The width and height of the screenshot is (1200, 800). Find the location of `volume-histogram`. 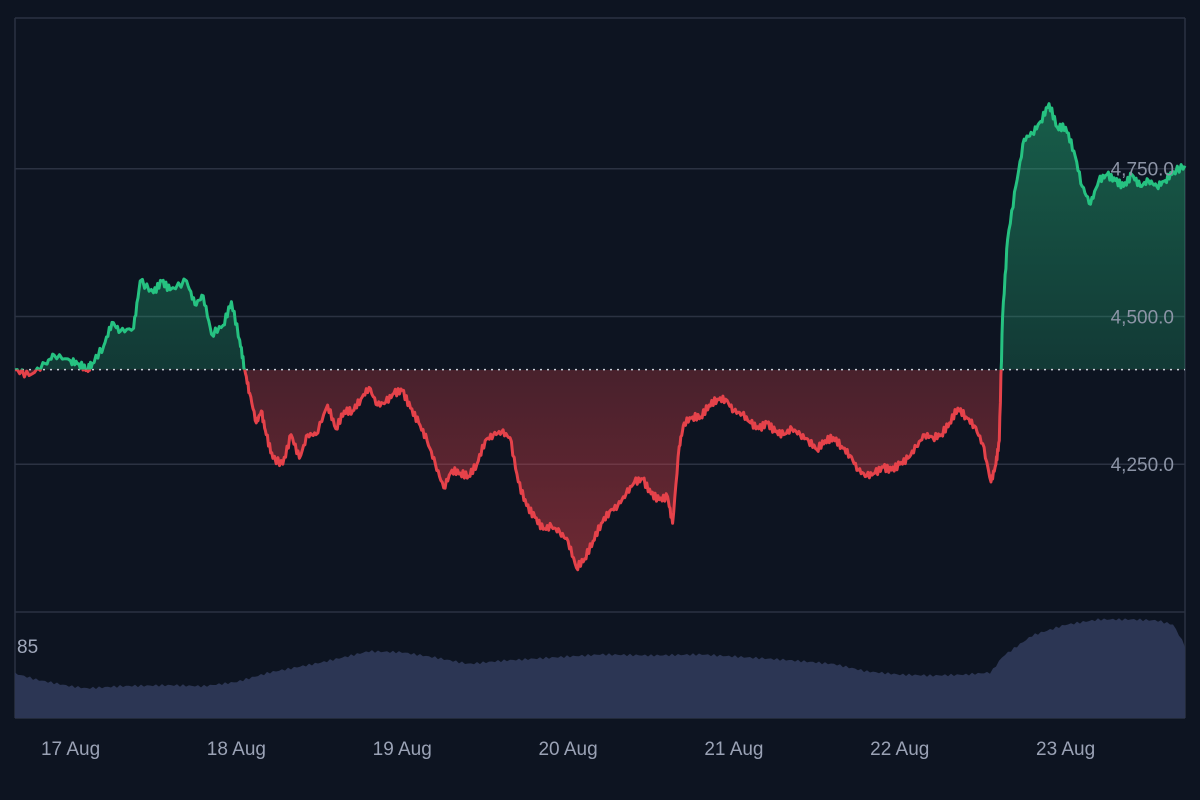

volume-histogram is located at coordinates (600, 668).